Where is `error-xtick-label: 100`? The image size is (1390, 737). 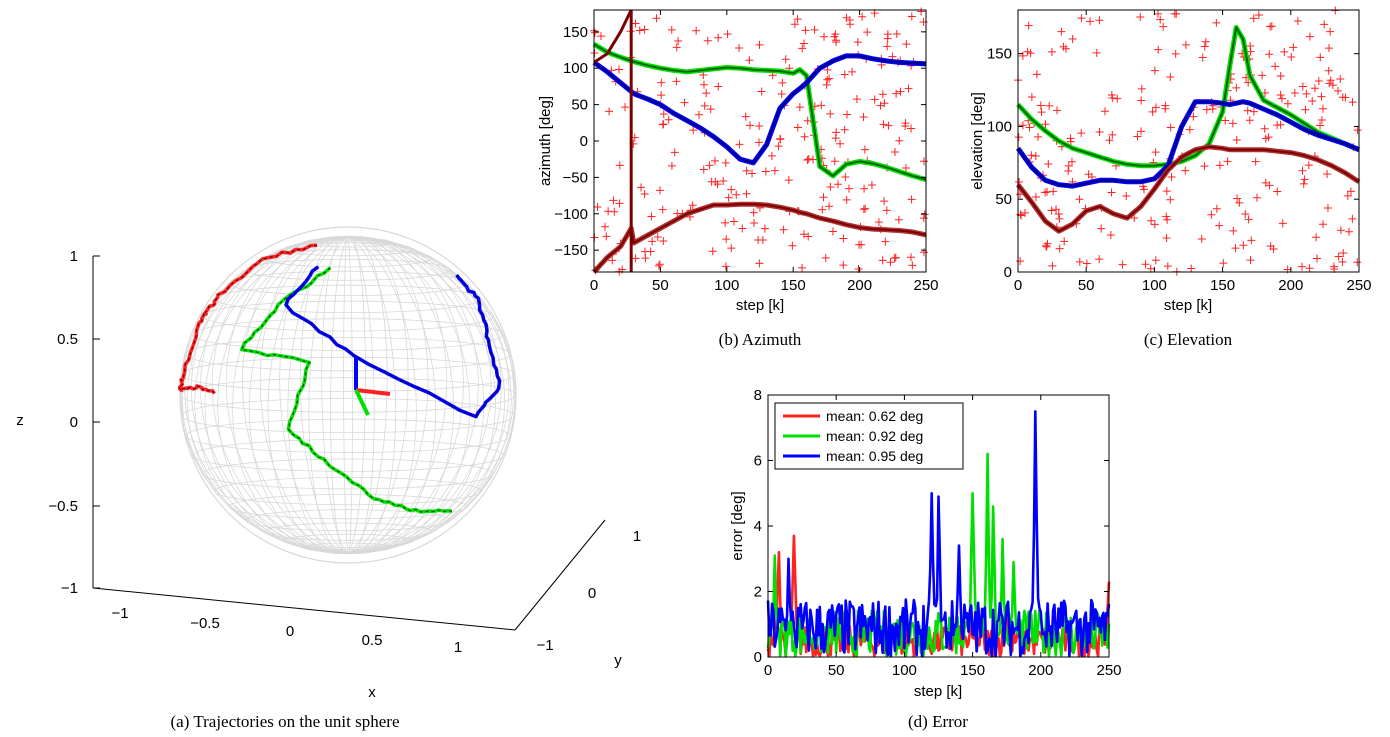
error-xtick-label: 100 is located at coordinates (904, 670).